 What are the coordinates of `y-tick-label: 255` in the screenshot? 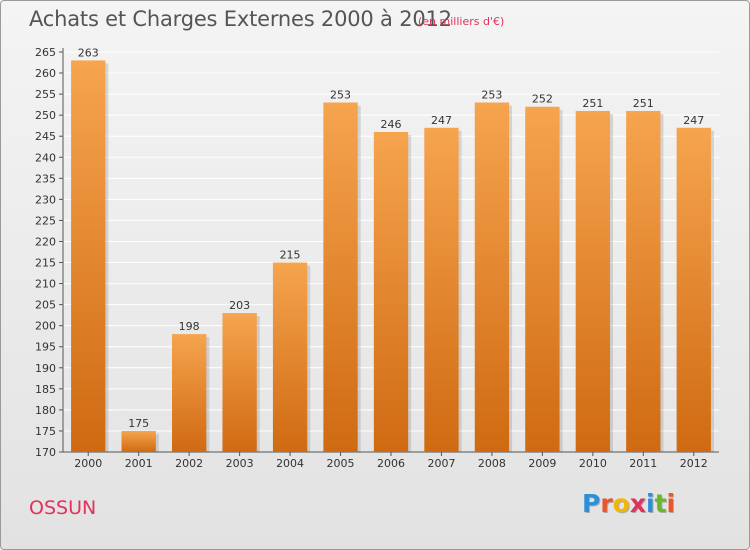 It's located at (45, 94).